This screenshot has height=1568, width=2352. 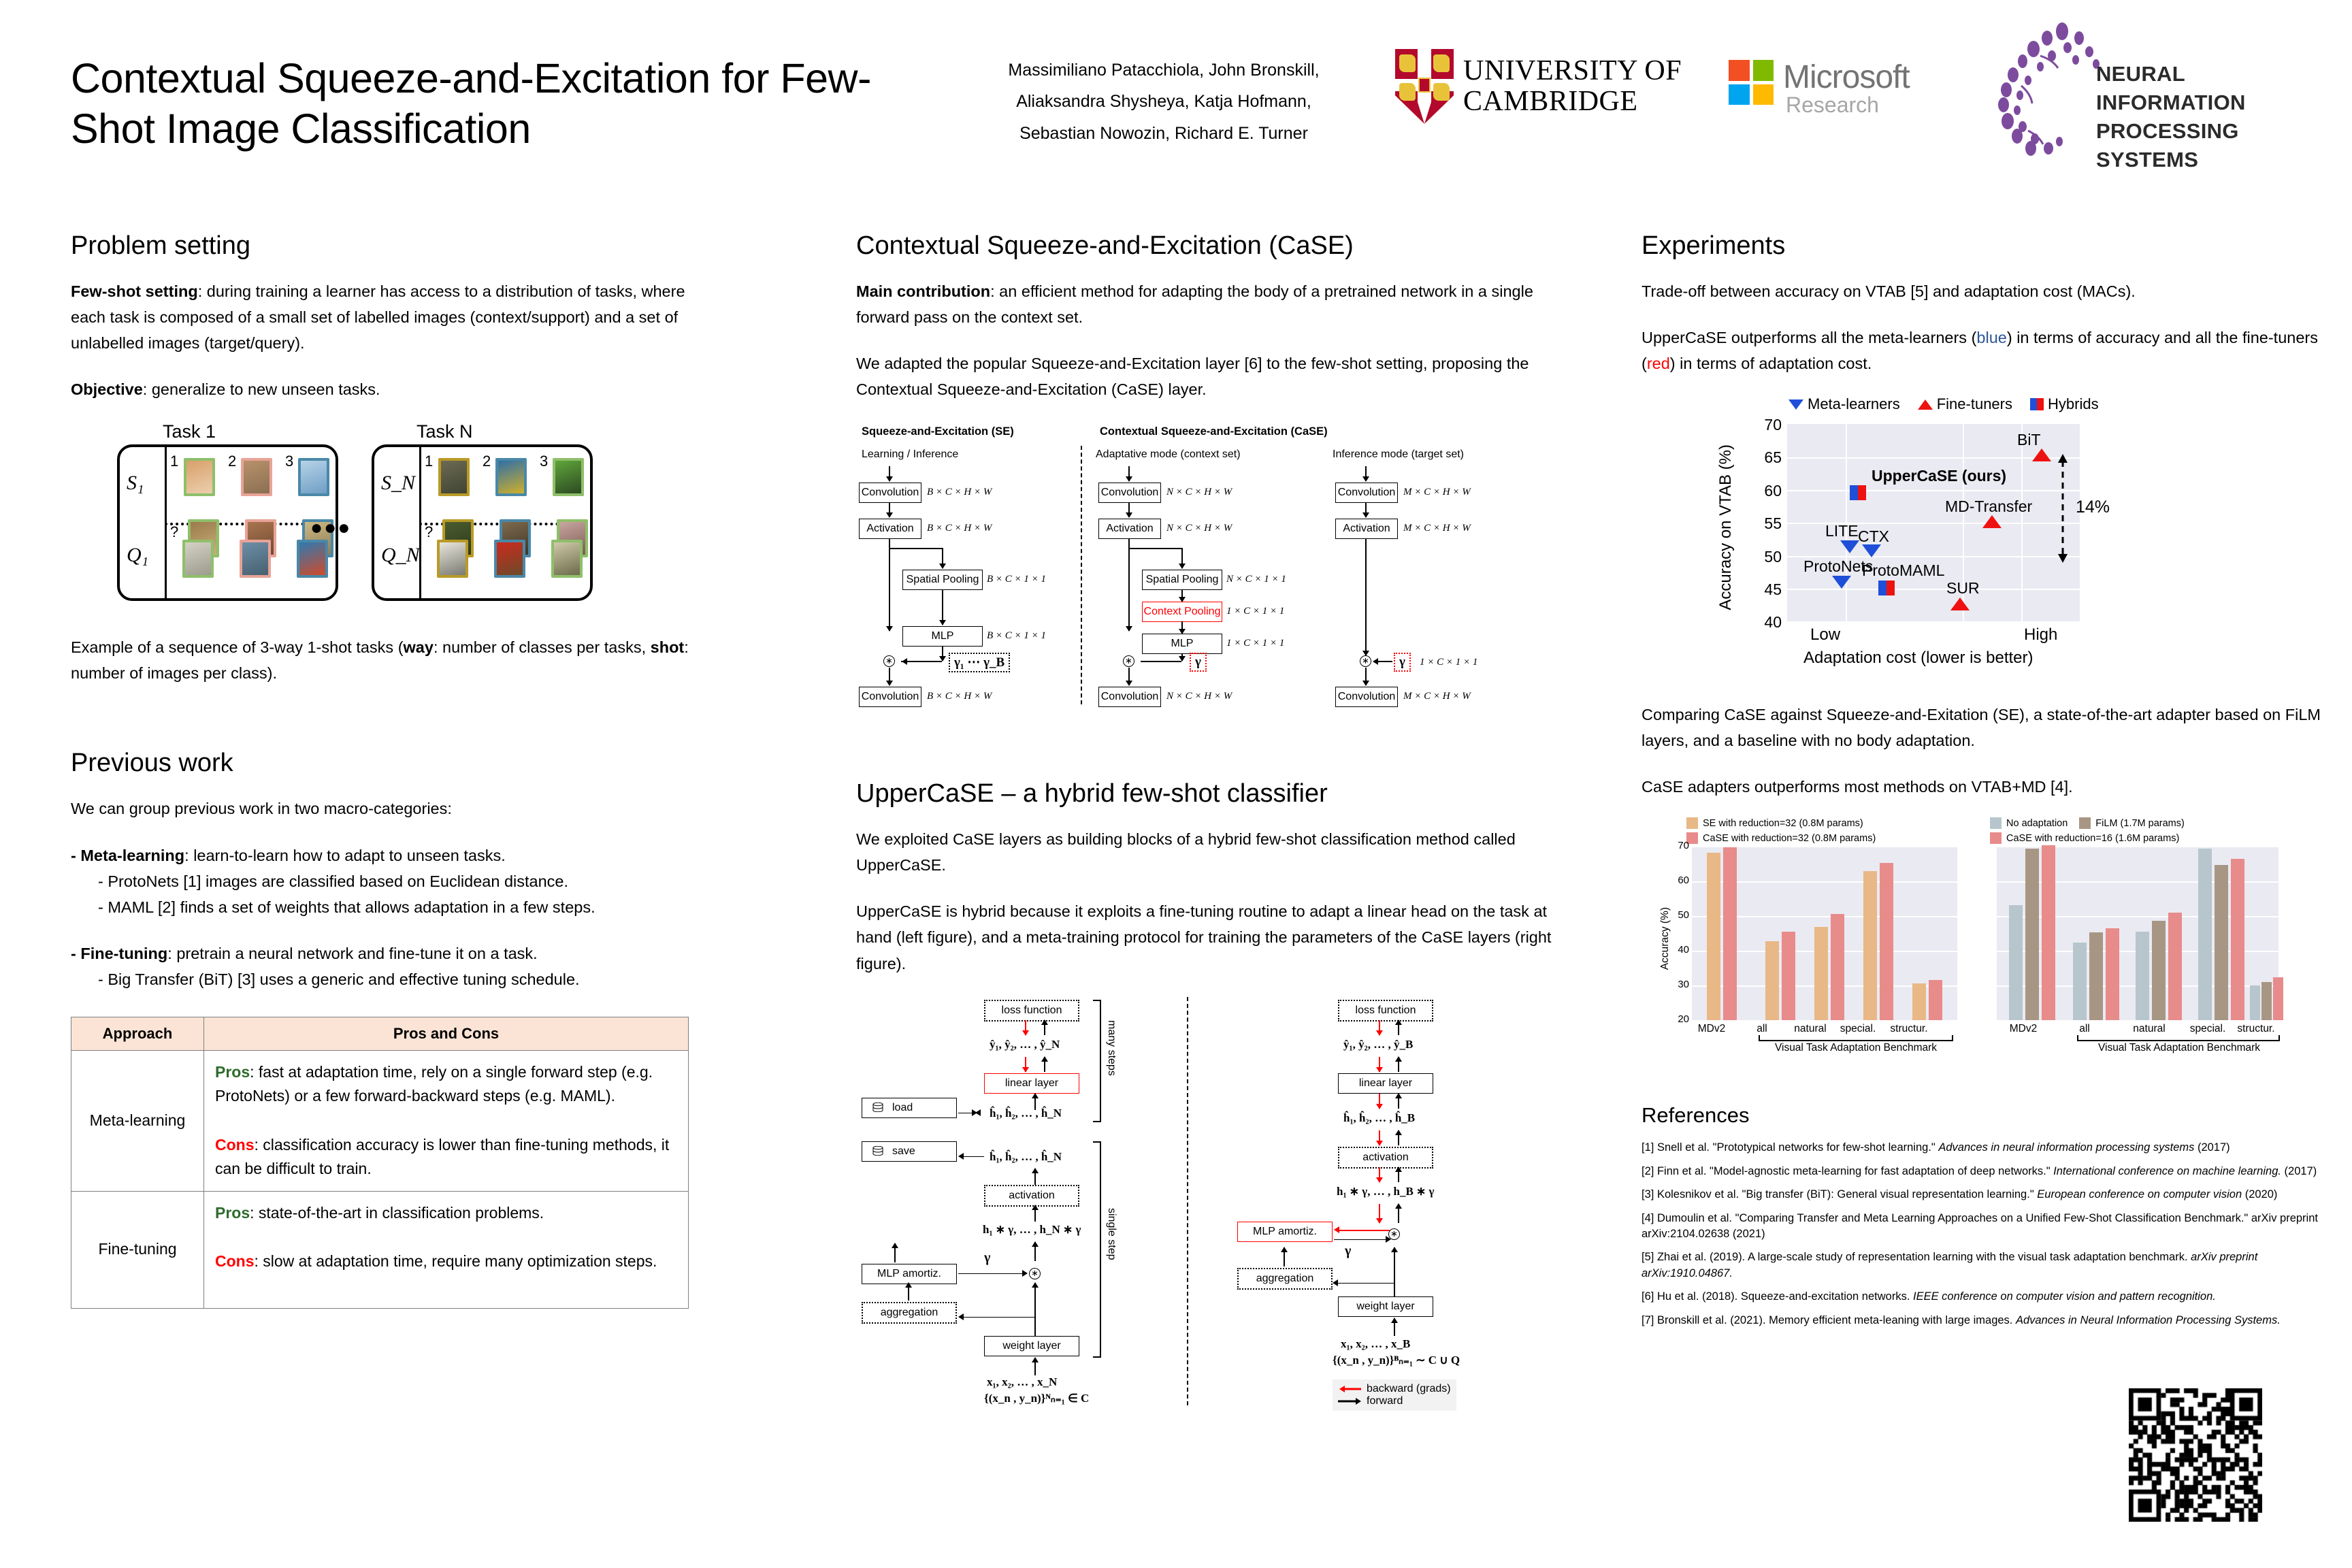 What do you see at coordinates (1726, 527) in the screenshot?
I see `scatter-ylabel: Accuracy on VTAB (%)` at bounding box center [1726, 527].